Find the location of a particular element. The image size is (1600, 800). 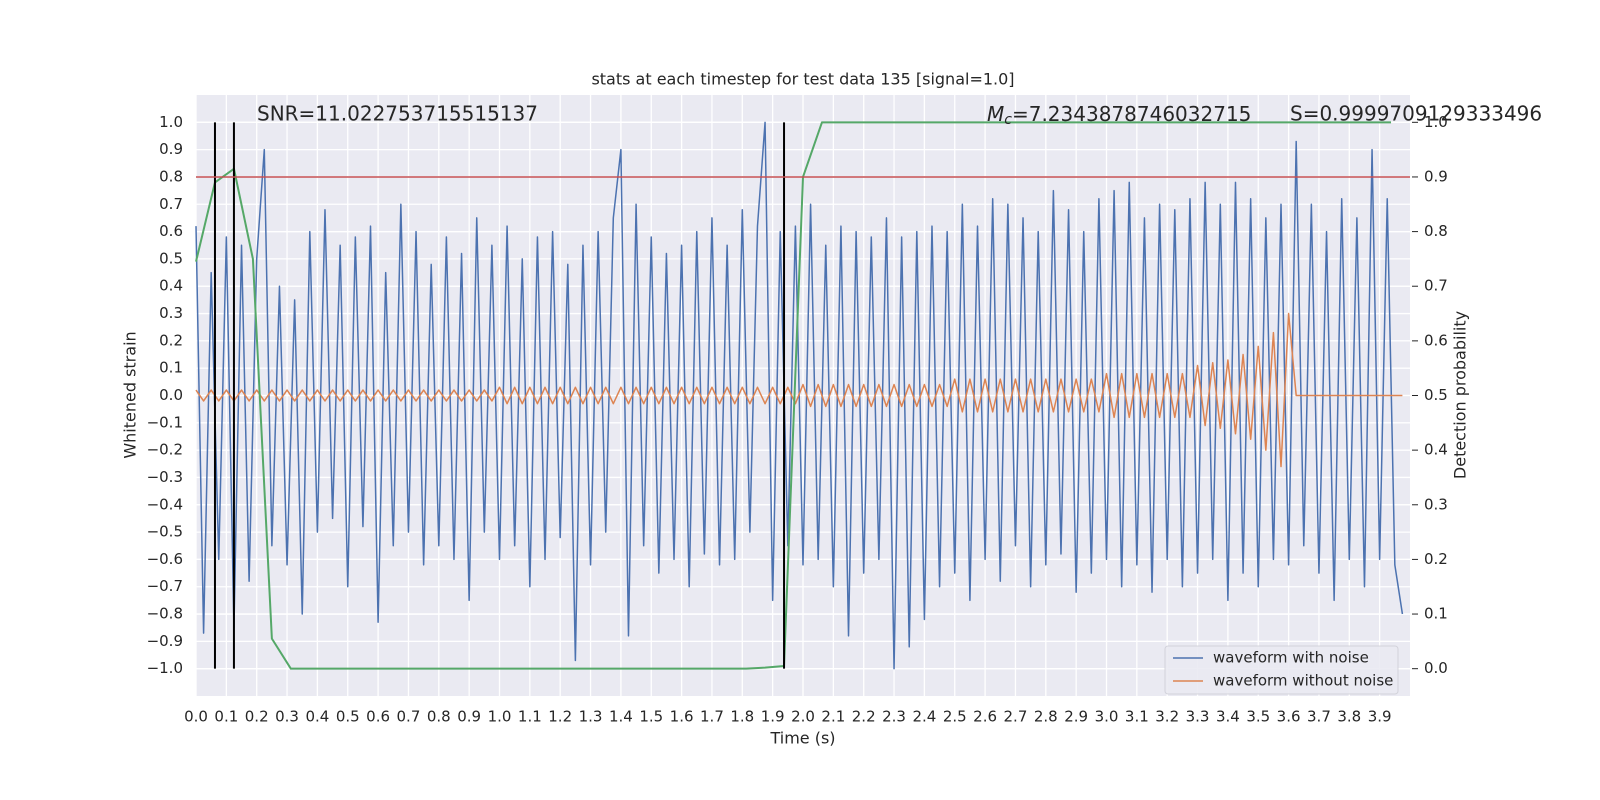

y-tick-label: 0.2 is located at coordinates (171, 340).